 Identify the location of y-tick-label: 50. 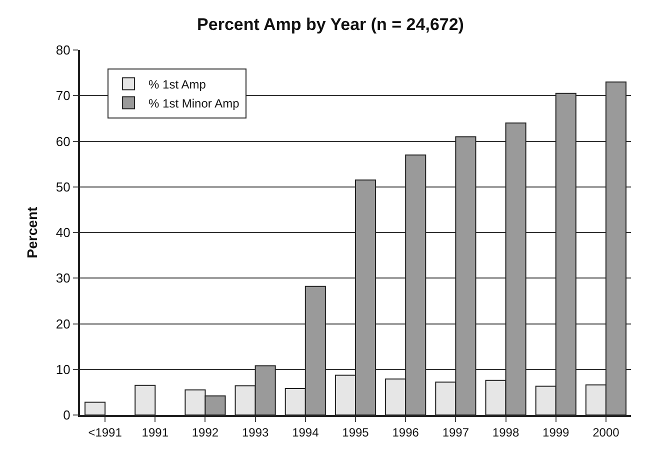
(63, 186).